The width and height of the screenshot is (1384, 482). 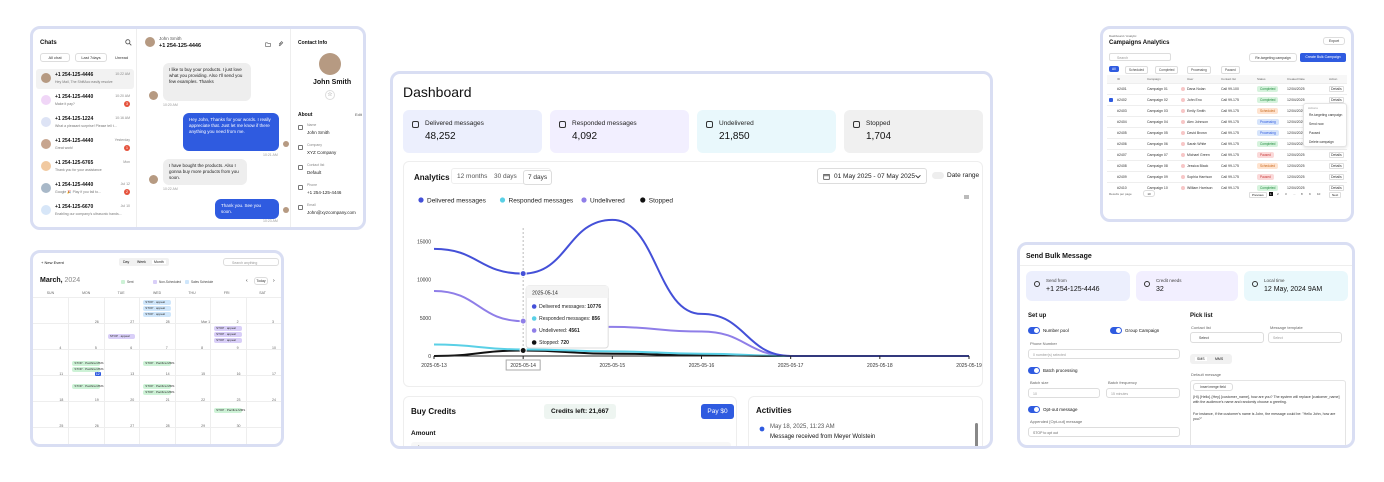 What do you see at coordinates (61, 374) in the screenshot?
I see `day-number: 11` at bounding box center [61, 374].